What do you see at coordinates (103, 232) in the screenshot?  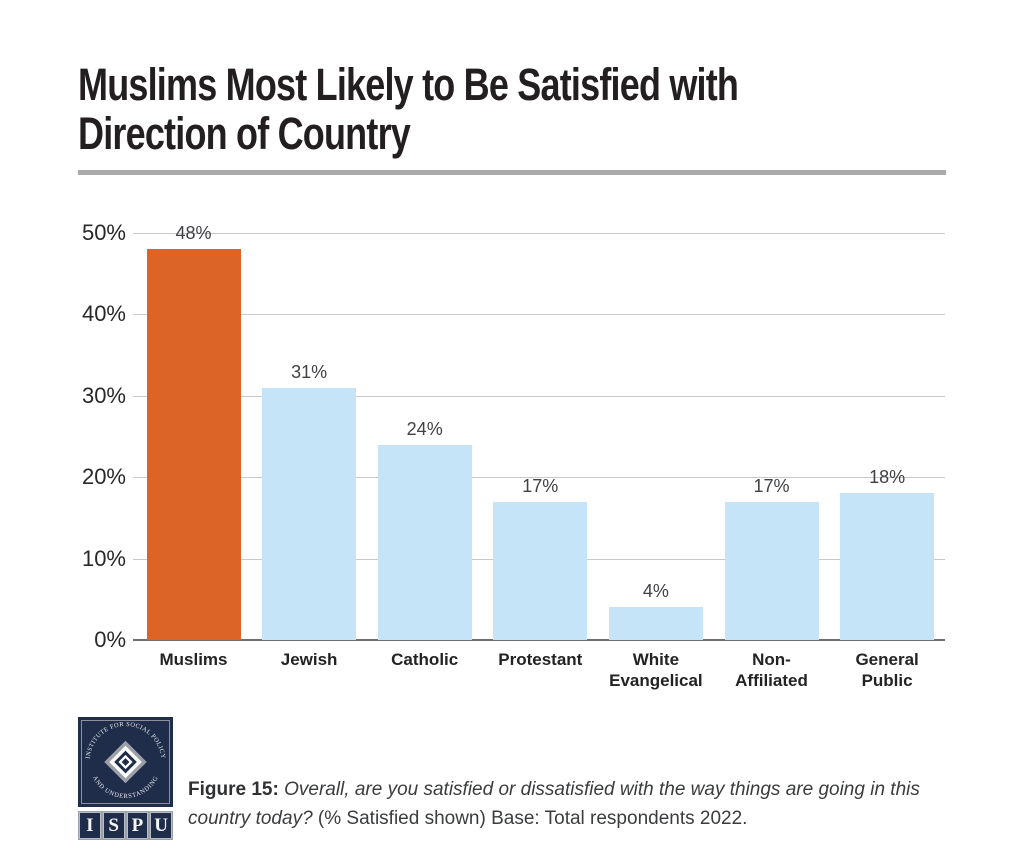 I see `y-axis-tick-label: 50%` at bounding box center [103, 232].